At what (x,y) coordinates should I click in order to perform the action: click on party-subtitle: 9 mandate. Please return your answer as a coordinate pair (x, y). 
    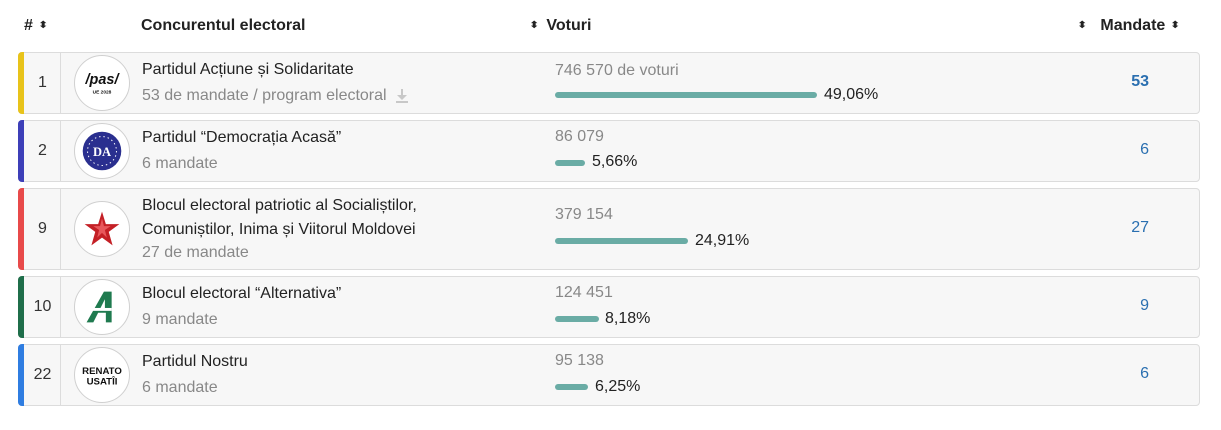
    Looking at the image, I should click on (180, 320).